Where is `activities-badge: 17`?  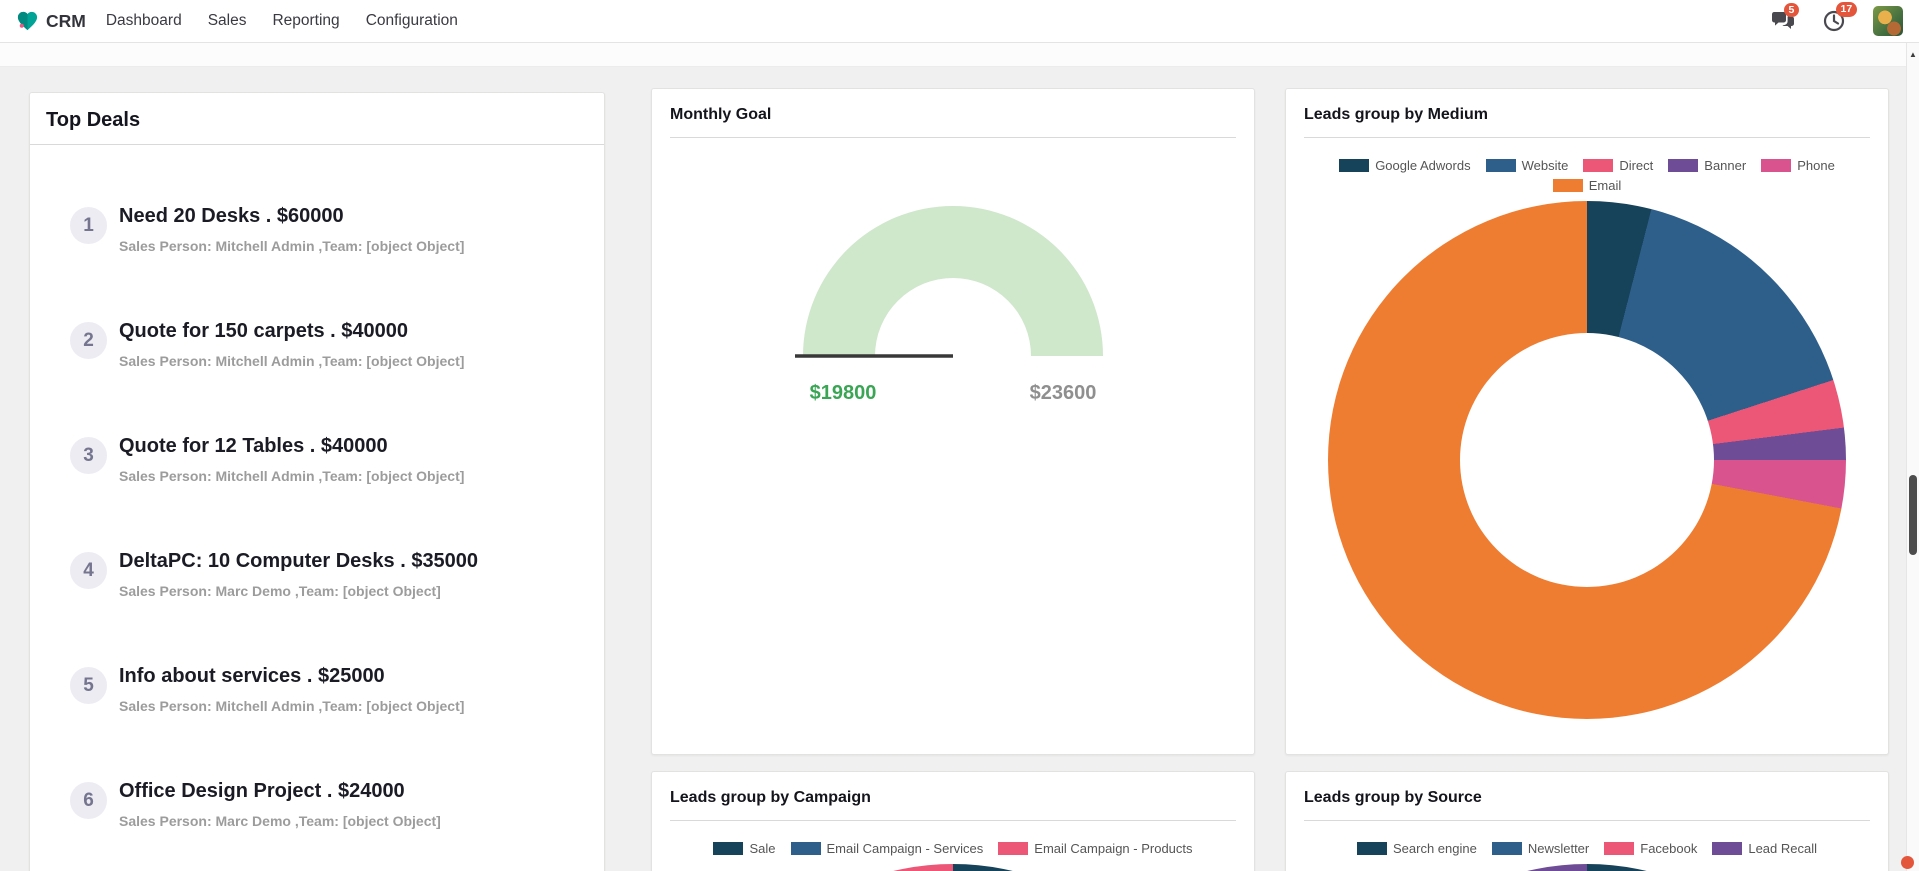 activities-badge: 17 is located at coordinates (1846, 9).